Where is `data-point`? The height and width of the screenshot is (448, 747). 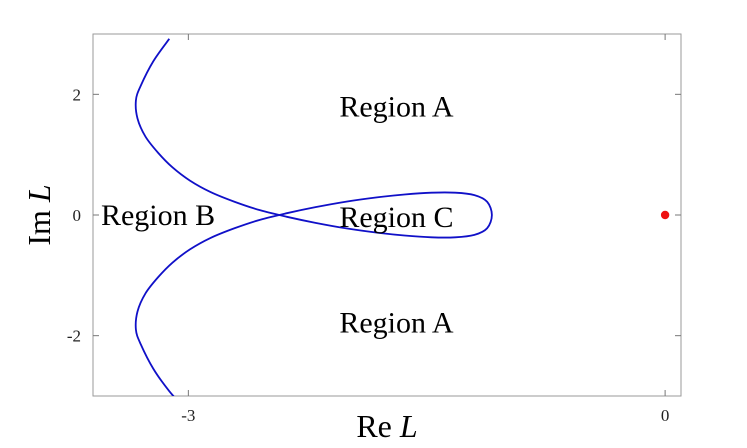
data-point is located at coordinates (665, 215).